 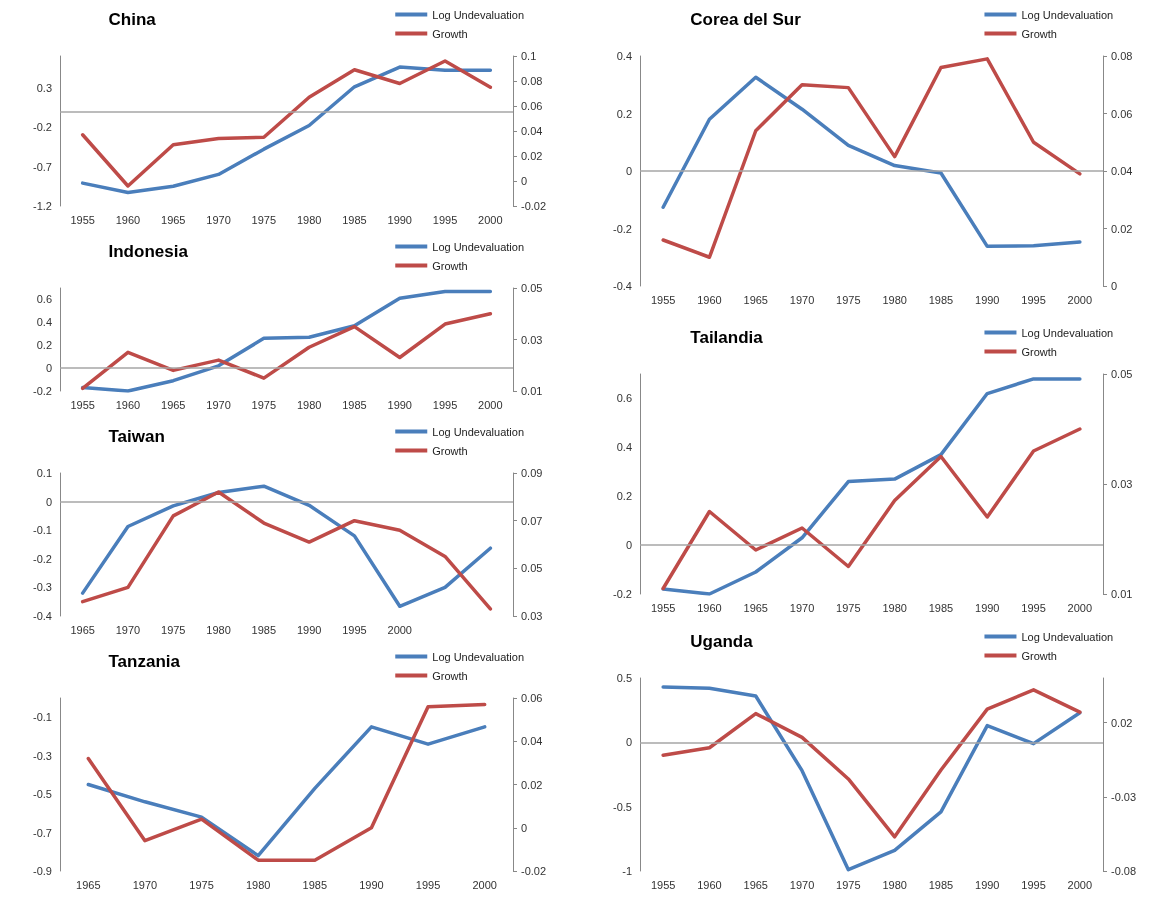 What do you see at coordinates (1124, 871) in the screenshot?
I see `y2-tick-label: -0.08` at bounding box center [1124, 871].